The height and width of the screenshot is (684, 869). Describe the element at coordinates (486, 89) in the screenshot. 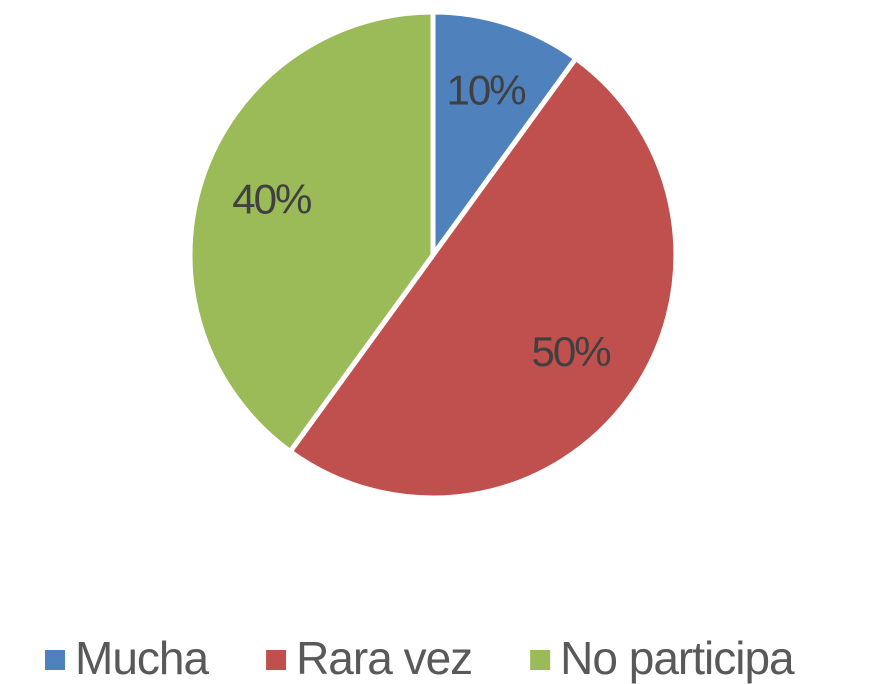

I see `data-label: 10%` at that location.